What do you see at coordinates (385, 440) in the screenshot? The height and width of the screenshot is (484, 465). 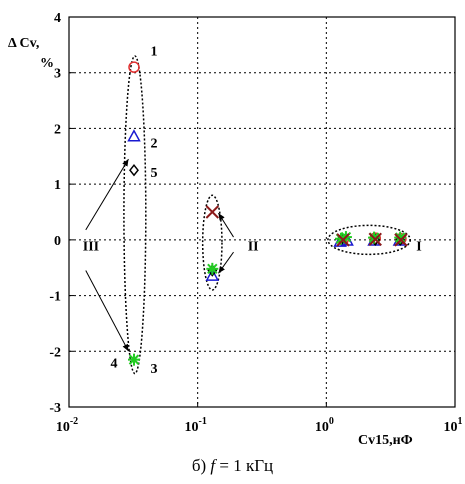 I see `x-axis-label: Cv15,нФ` at bounding box center [385, 440].